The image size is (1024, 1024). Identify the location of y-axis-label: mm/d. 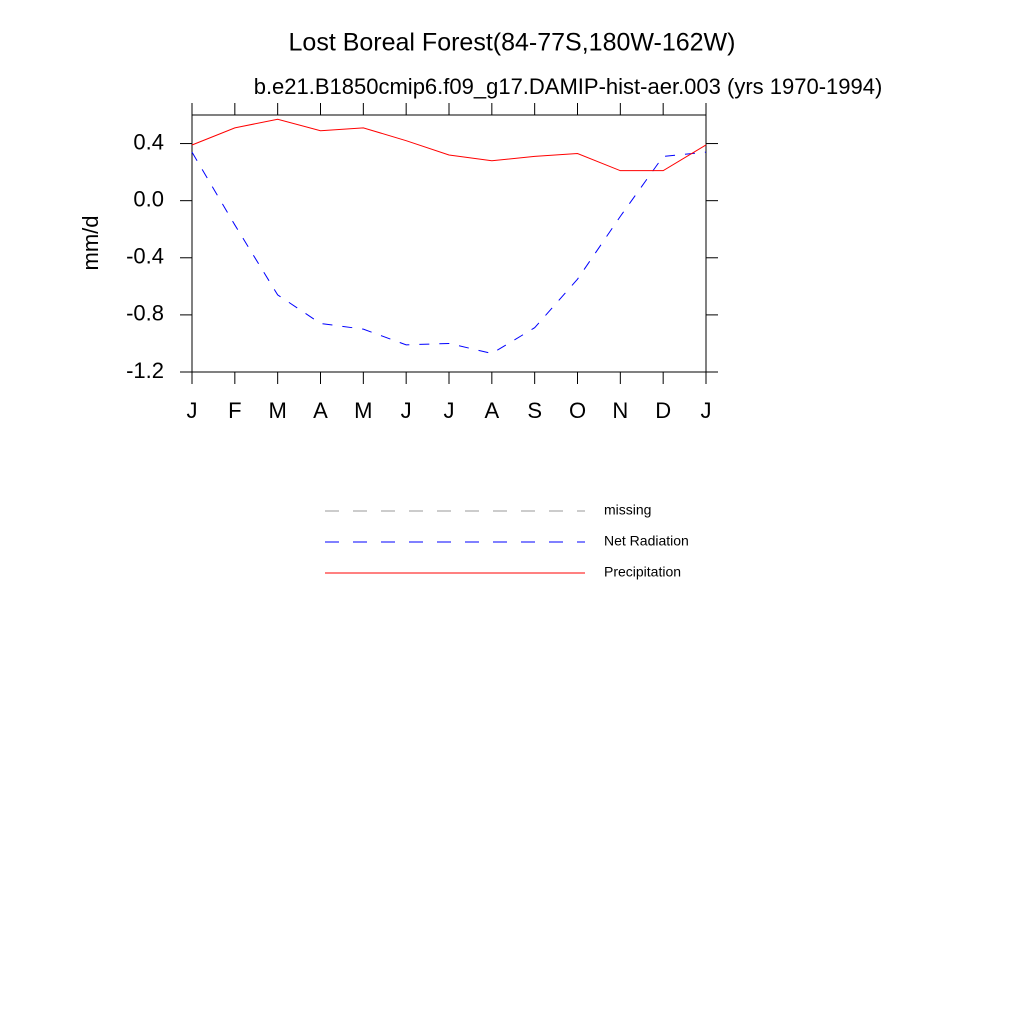
(90, 243).